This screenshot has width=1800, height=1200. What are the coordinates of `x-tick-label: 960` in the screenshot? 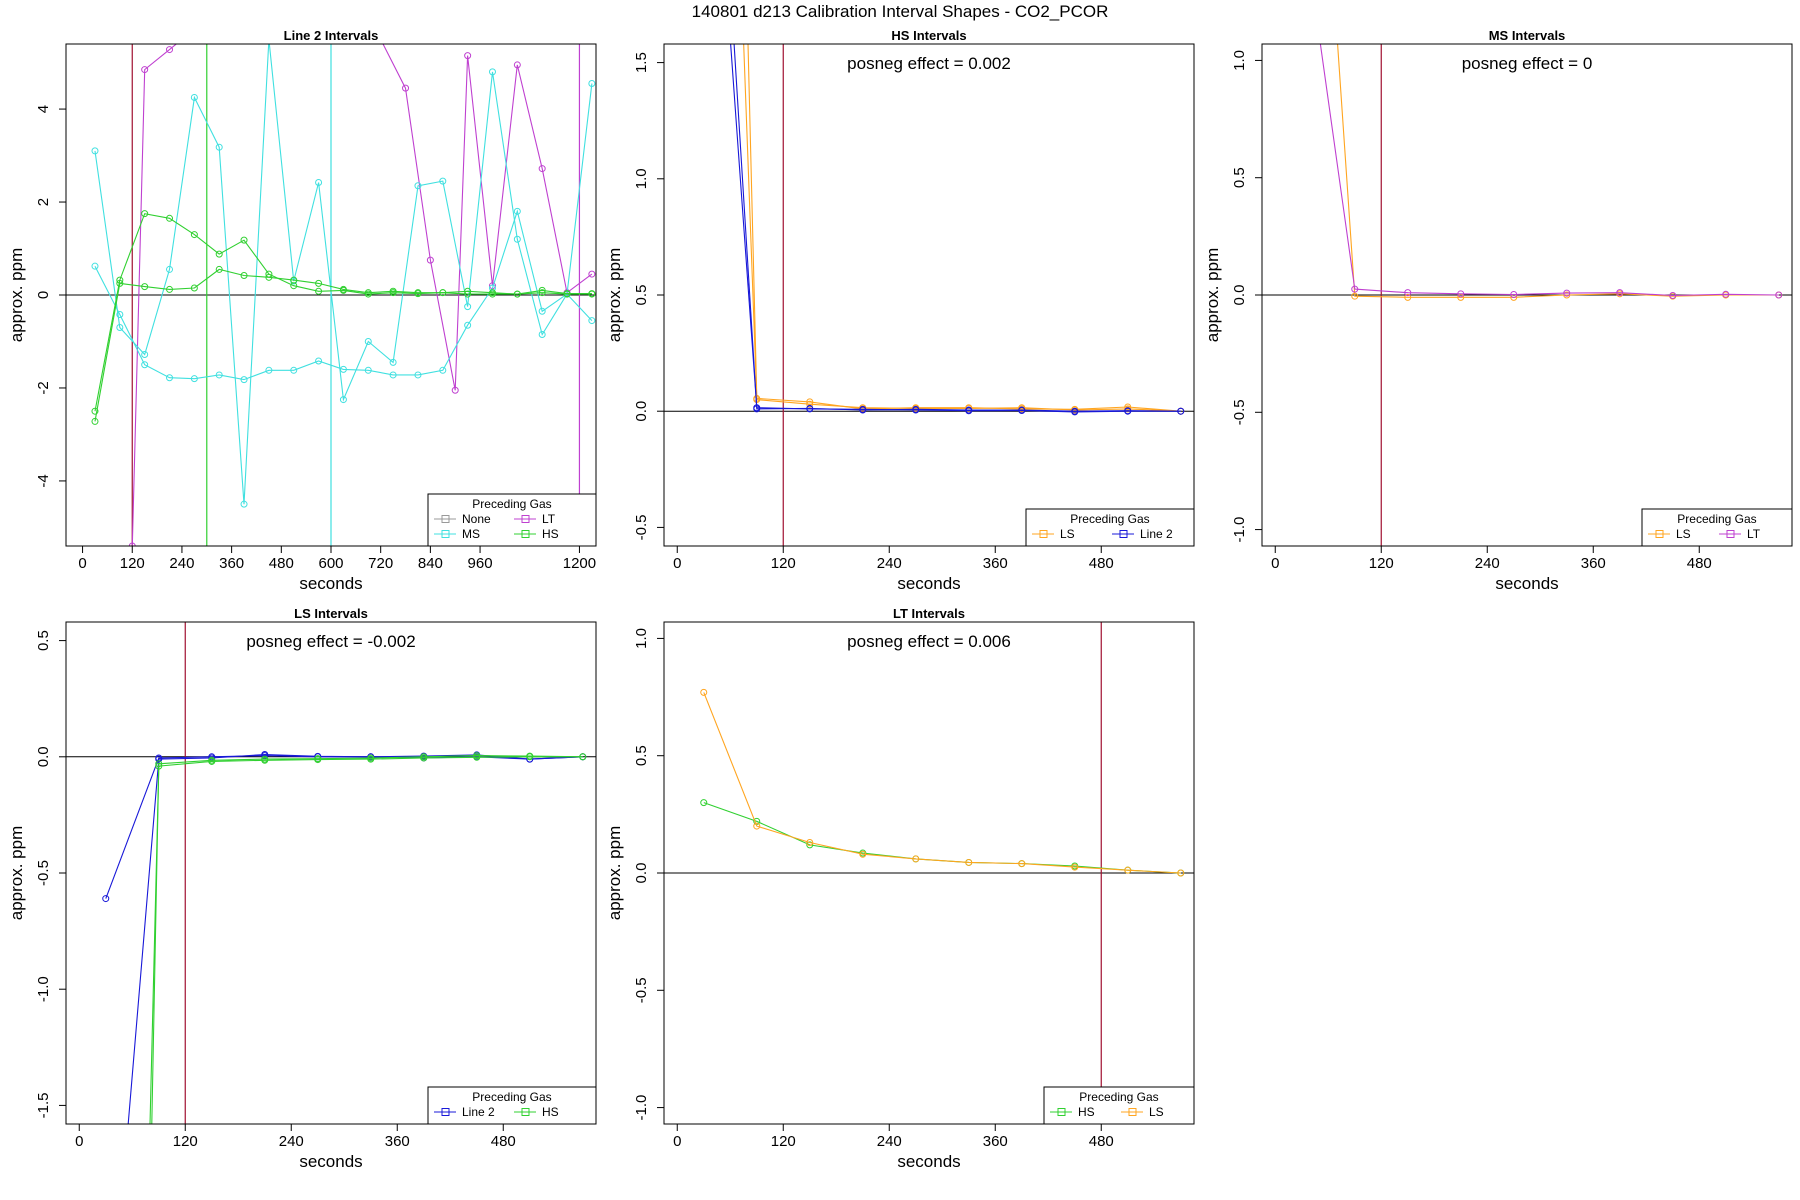 It's located at (480, 563).